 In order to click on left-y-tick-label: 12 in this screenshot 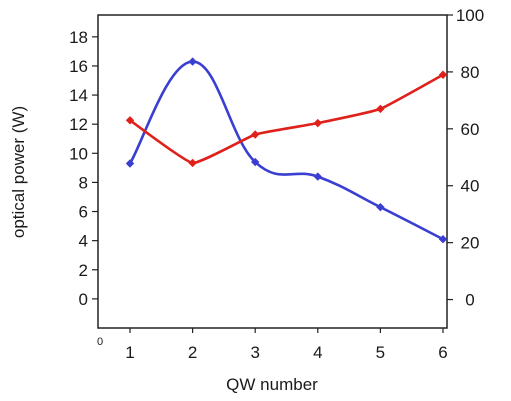, I will do `click(78, 124)`.